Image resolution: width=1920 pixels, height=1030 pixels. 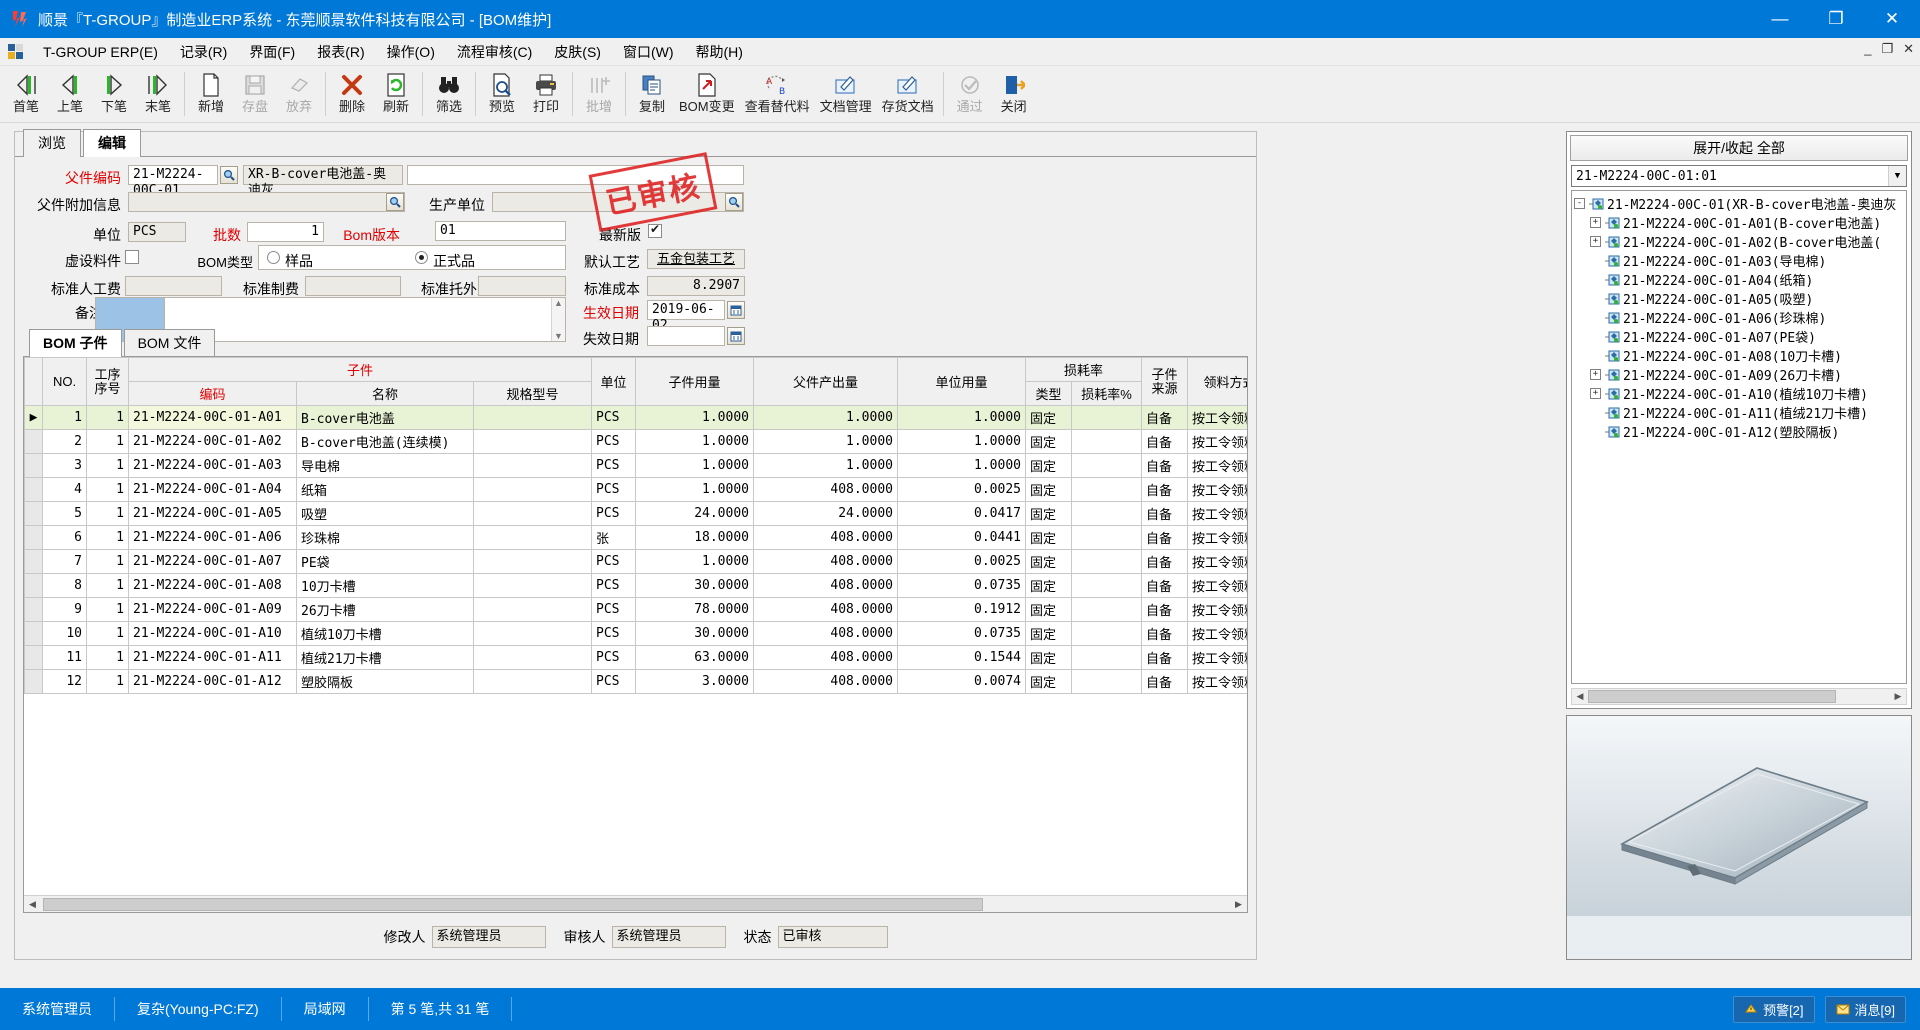 I want to click on parent-code-lookup-button, so click(x=229, y=175).